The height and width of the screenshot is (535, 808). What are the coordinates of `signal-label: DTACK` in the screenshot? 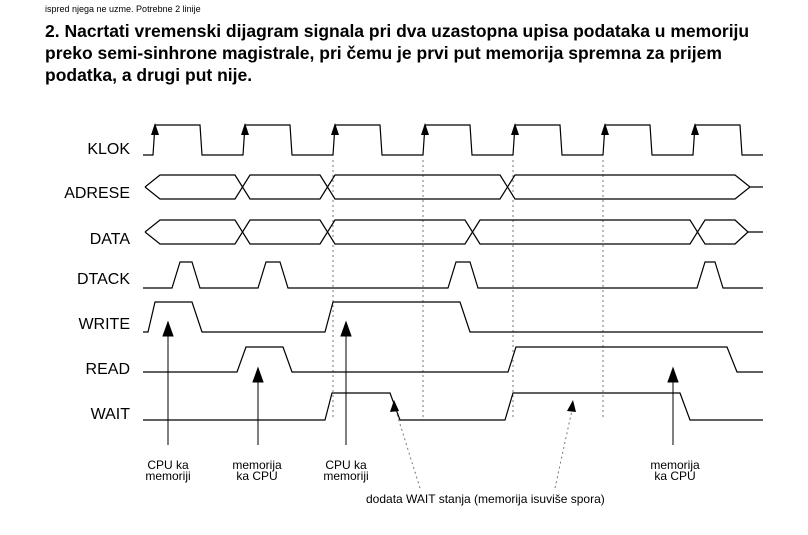 It's located at (103, 279).